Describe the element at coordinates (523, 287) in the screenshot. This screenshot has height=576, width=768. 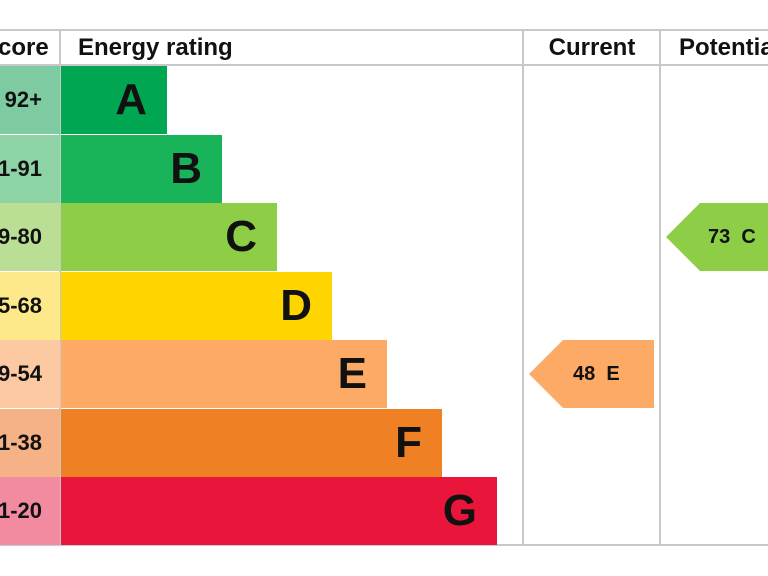
I see `current-divider` at that location.